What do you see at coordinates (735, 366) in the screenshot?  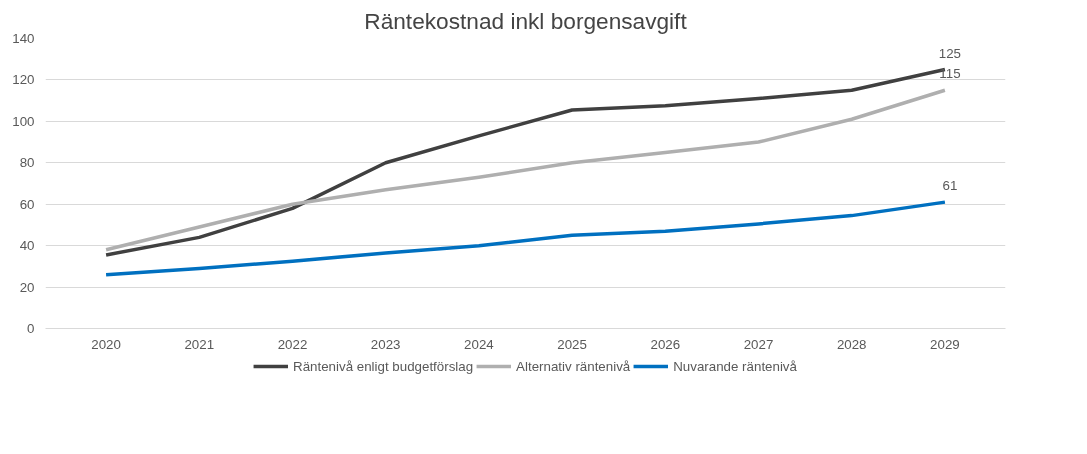 I see `legend-label: Nuvarande räntenivå` at bounding box center [735, 366].